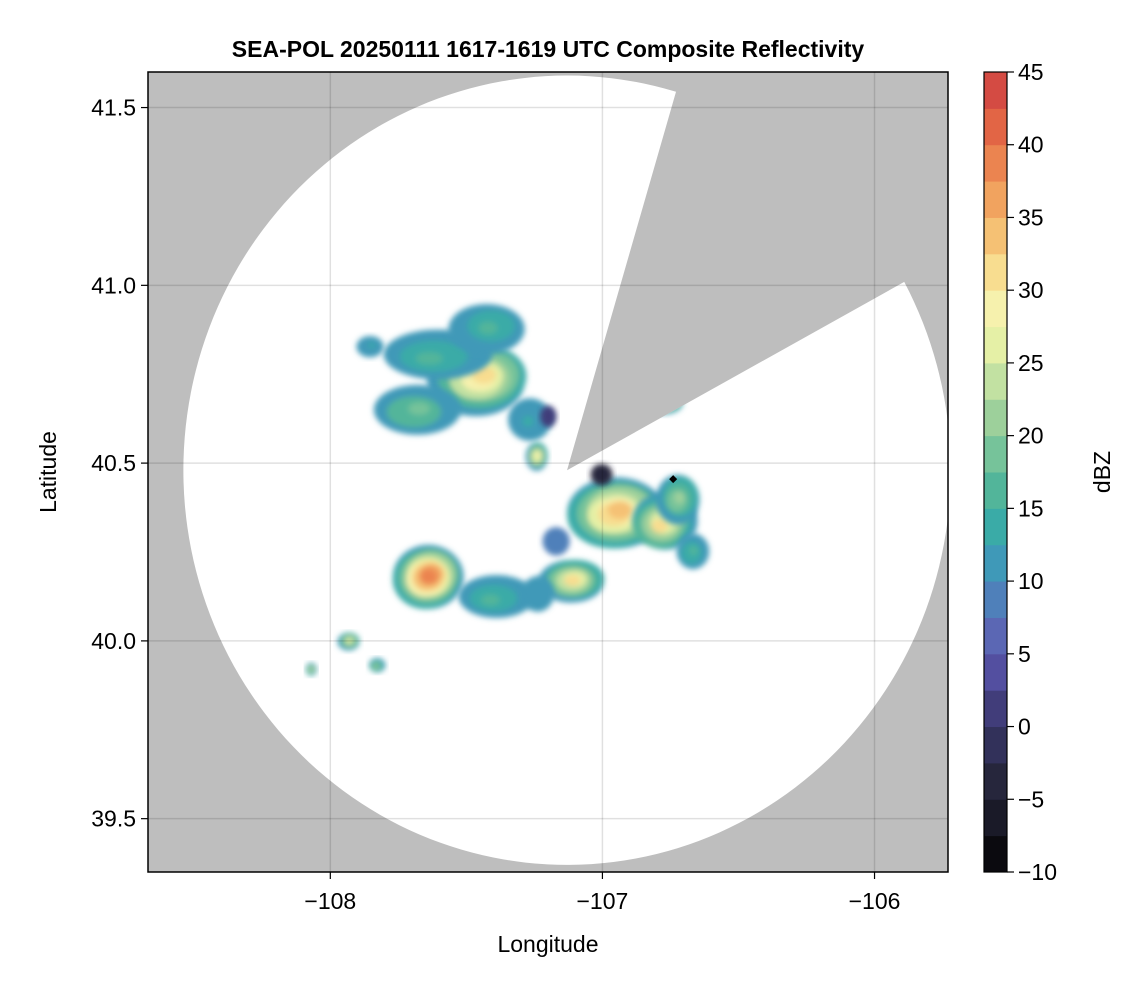  I want to click on y-tick-label: 40.5, so click(113, 463).